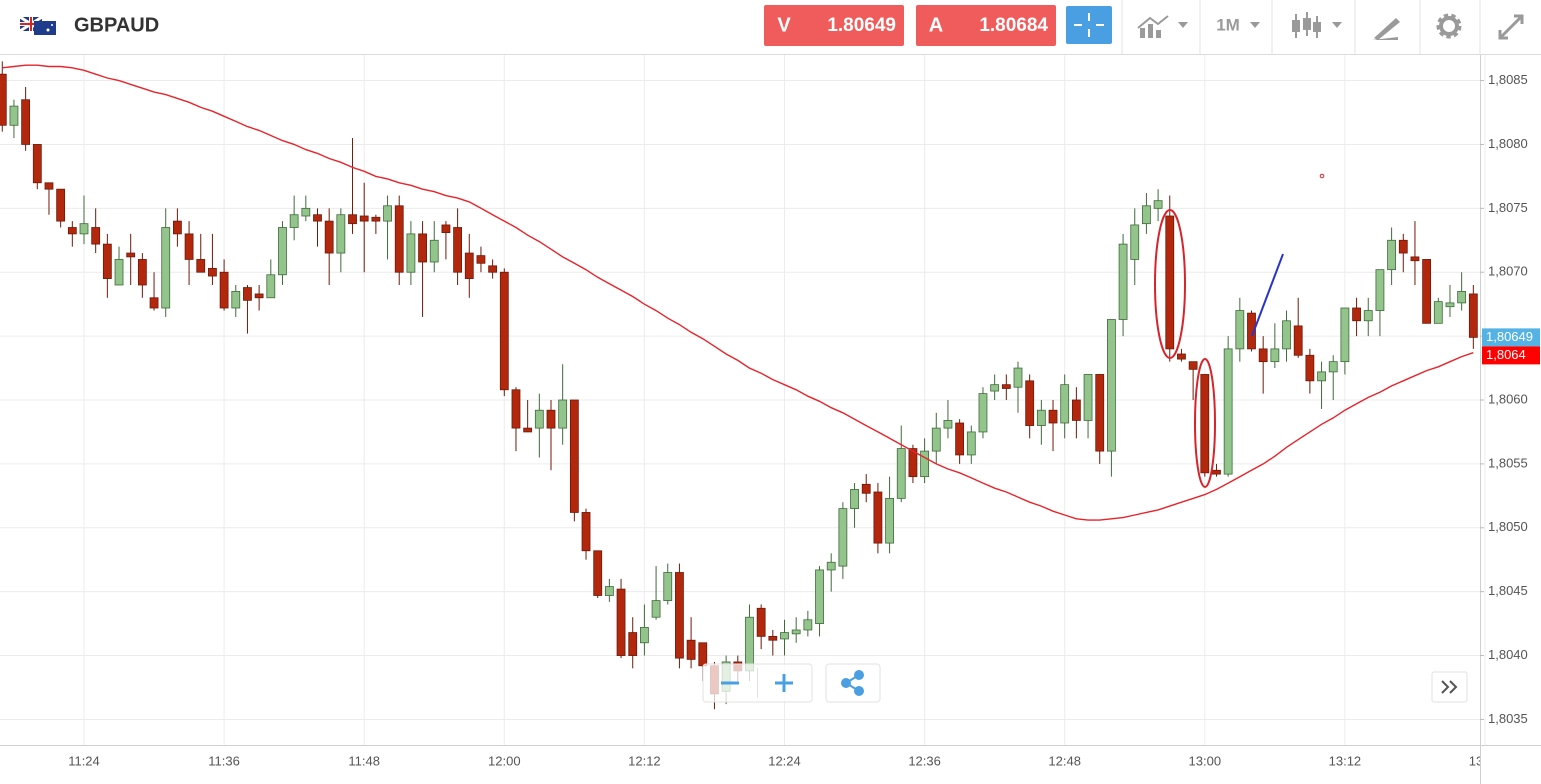 Image resolution: width=1541 pixels, height=784 pixels. What do you see at coordinates (1386, 29) in the screenshot?
I see `draw-button` at bounding box center [1386, 29].